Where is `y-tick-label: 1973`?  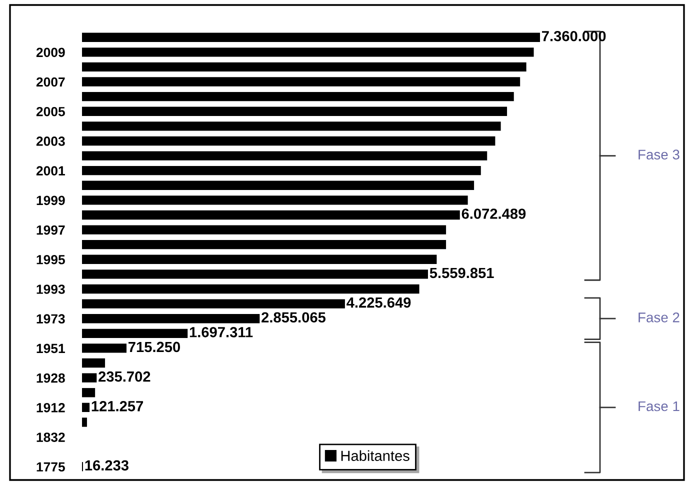 y-tick-label: 1973 is located at coordinates (50, 319).